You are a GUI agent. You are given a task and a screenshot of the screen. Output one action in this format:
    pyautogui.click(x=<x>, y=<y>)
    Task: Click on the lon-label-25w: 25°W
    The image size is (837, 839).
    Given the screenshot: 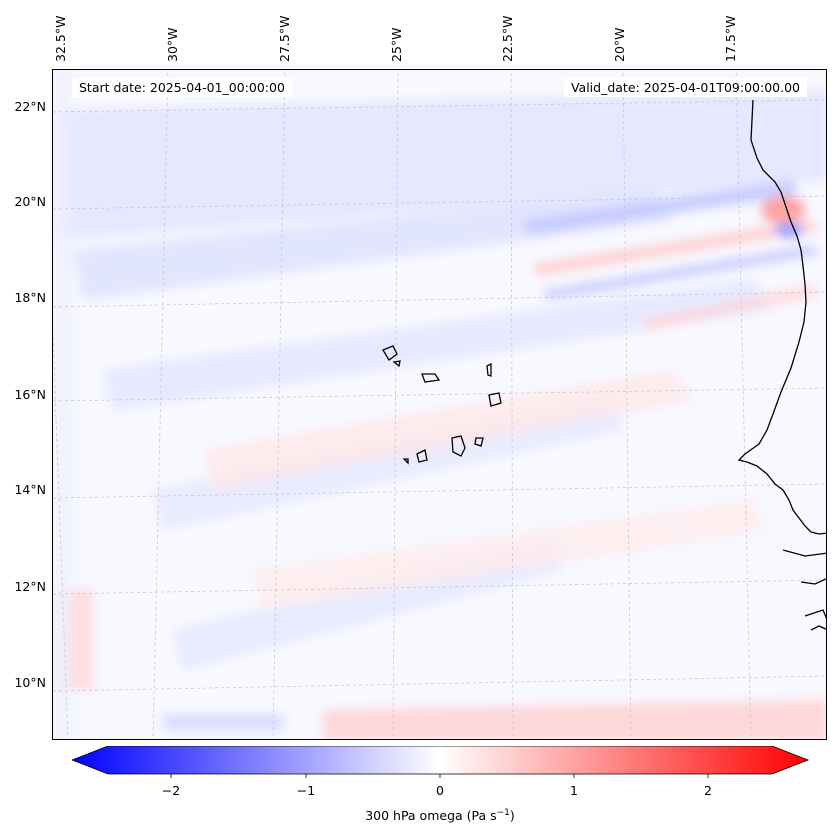 What is the action you would take?
    pyautogui.click(x=396, y=44)
    